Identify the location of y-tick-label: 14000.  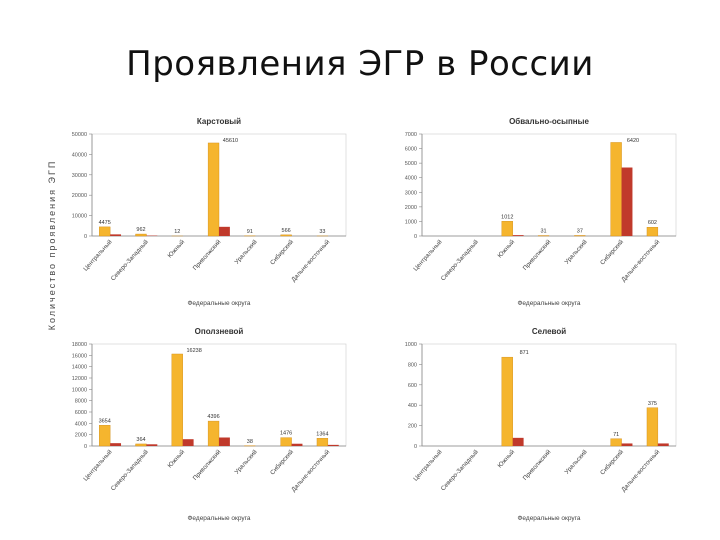
(79, 368).